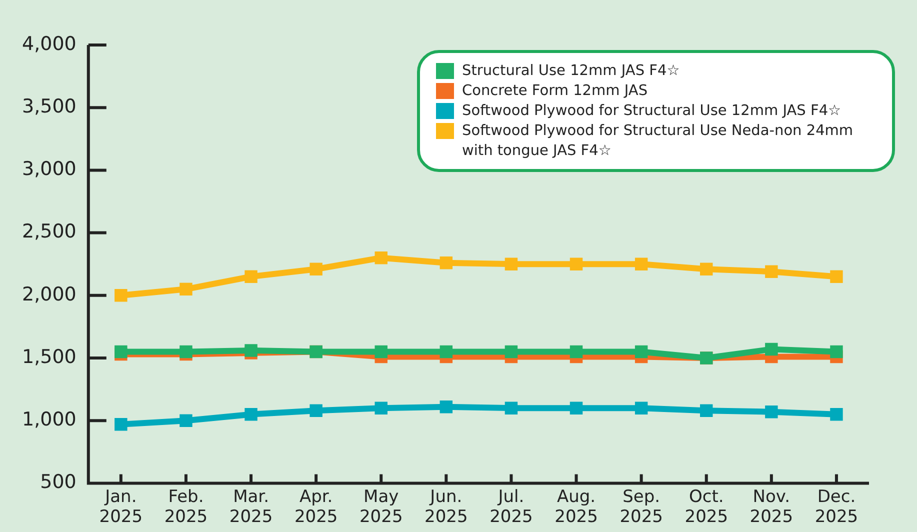 The width and height of the screenshot is (917, 532). Describe the element at coordinates (49, 419) in the screenshot. I see `y-tick-label: 1,000` at that location.